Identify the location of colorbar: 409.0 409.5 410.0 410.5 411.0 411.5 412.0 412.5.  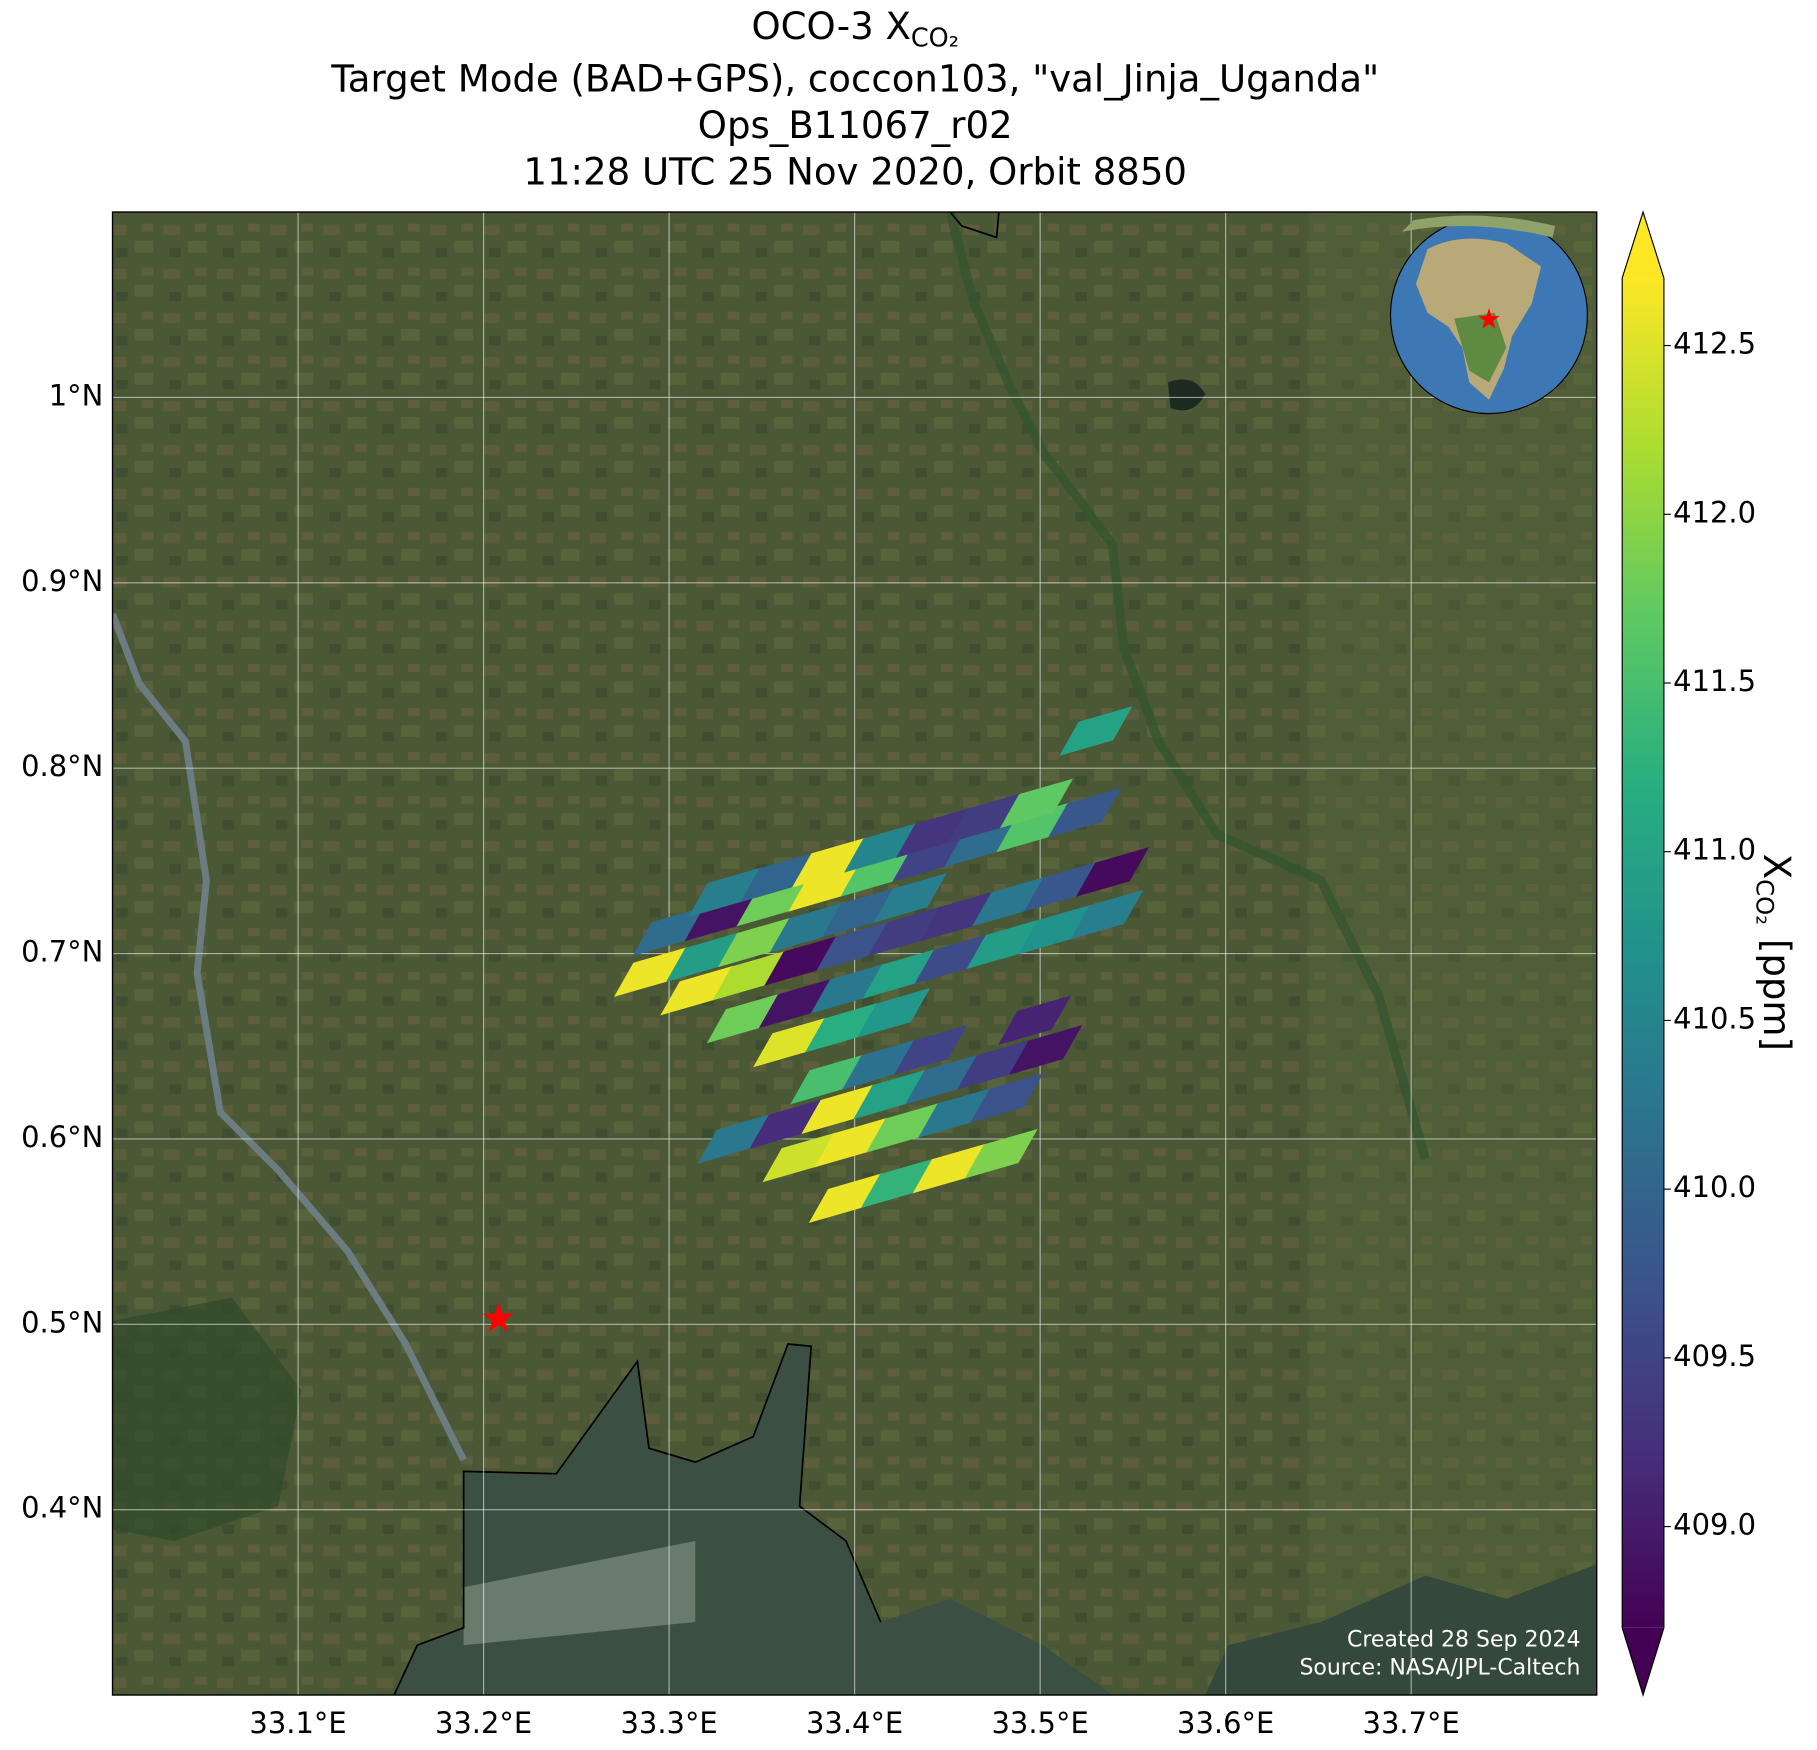
(1688, 953).